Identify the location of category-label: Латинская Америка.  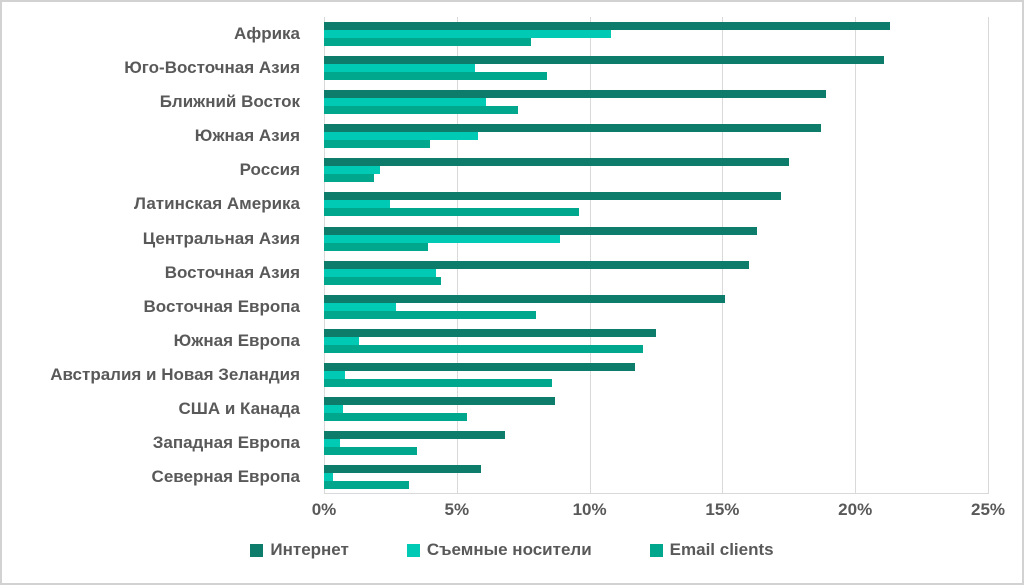
(216, 204).